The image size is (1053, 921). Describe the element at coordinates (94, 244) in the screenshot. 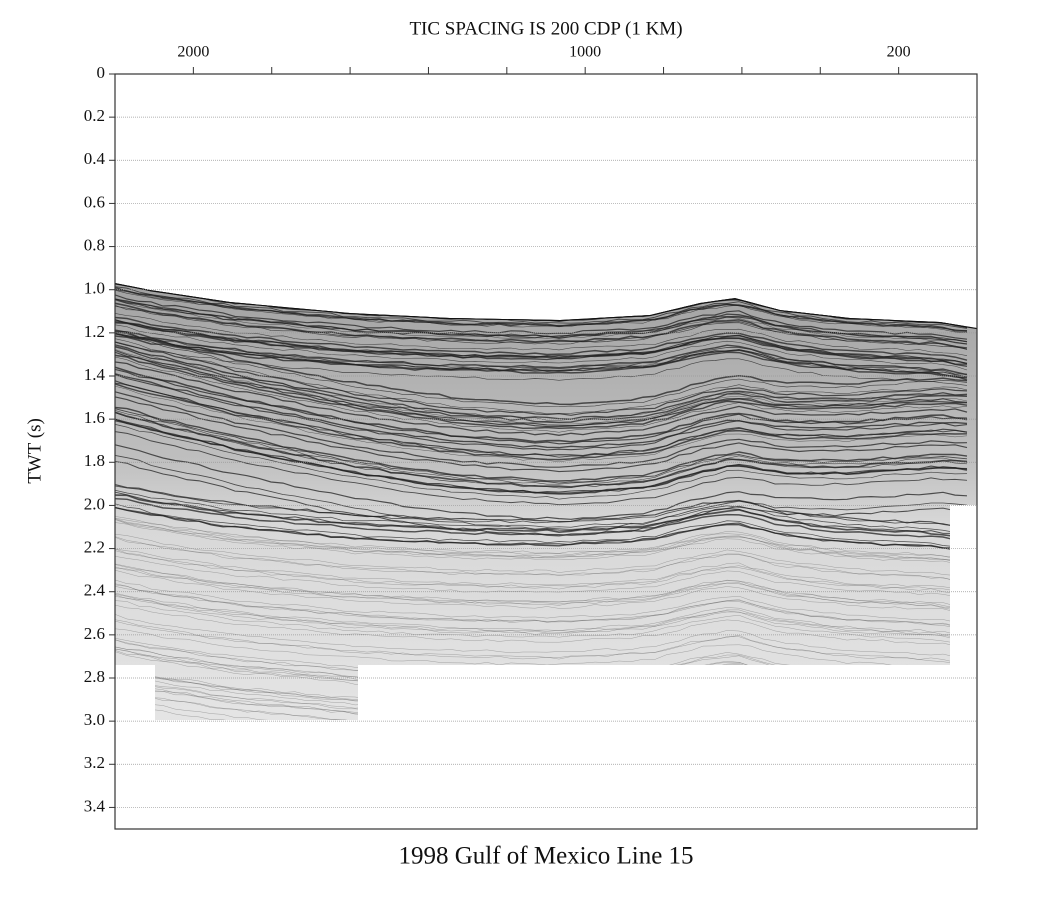

I see `y-tick-label: 0.8` at that location.